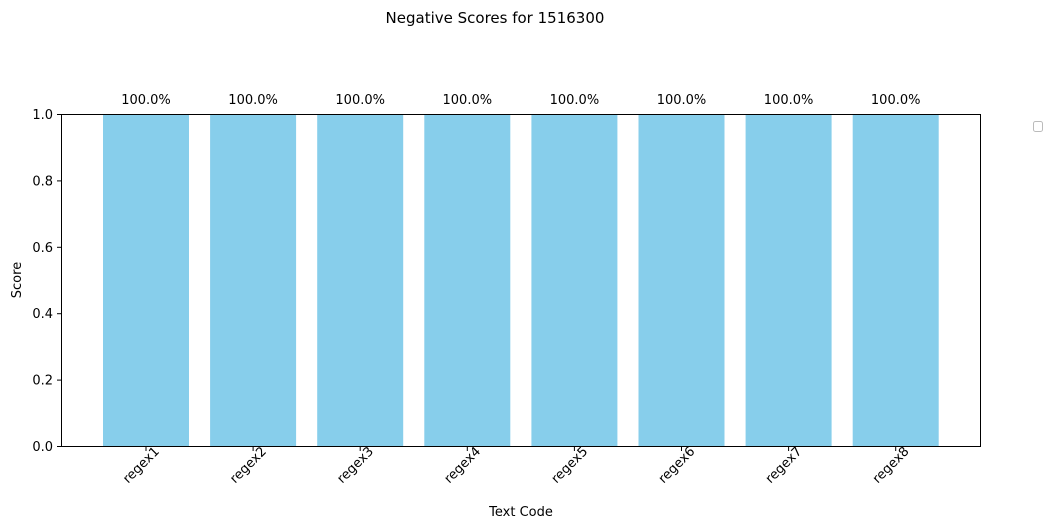  Describe the element at coordinates (248, 465) in the screenshot. I see `x-tick-label-regex2: regex2` at that location.